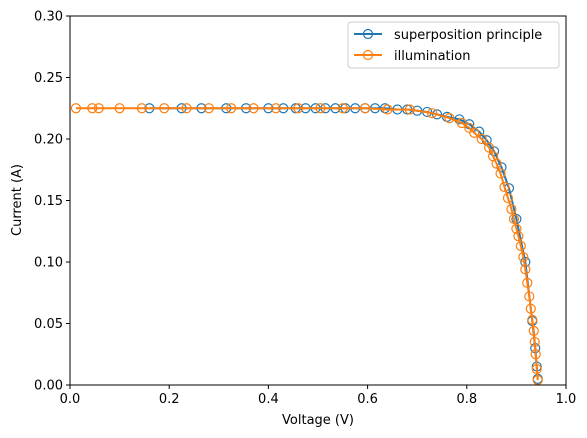 This screenshot has height=438, width=587. I want to click on y-tick-label: 0.30, so click(48, 17).